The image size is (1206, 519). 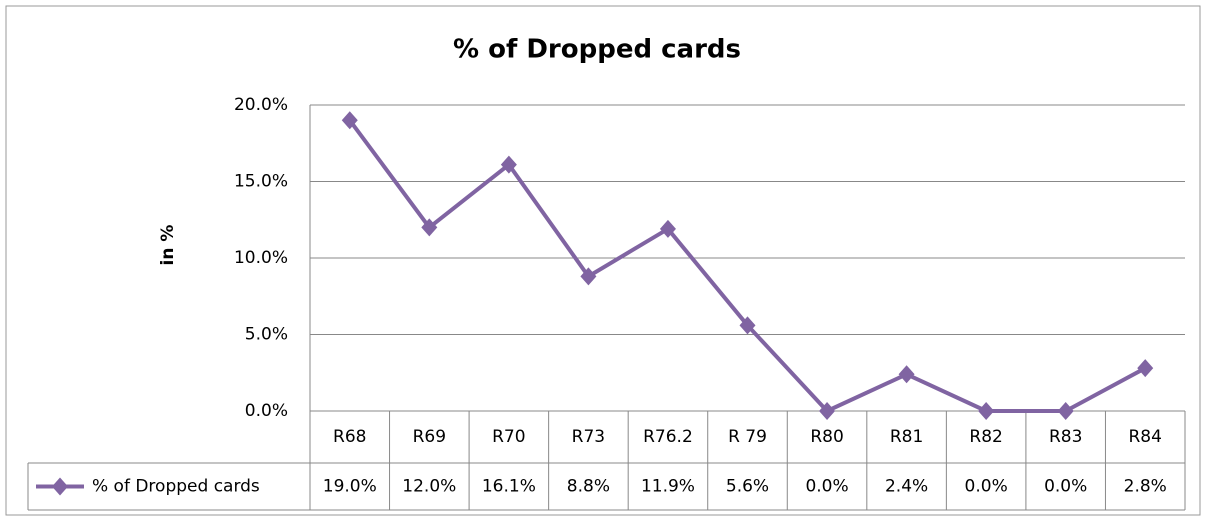 I want to click on y-tick-label: 10.0%, so click(x=261, y=258).